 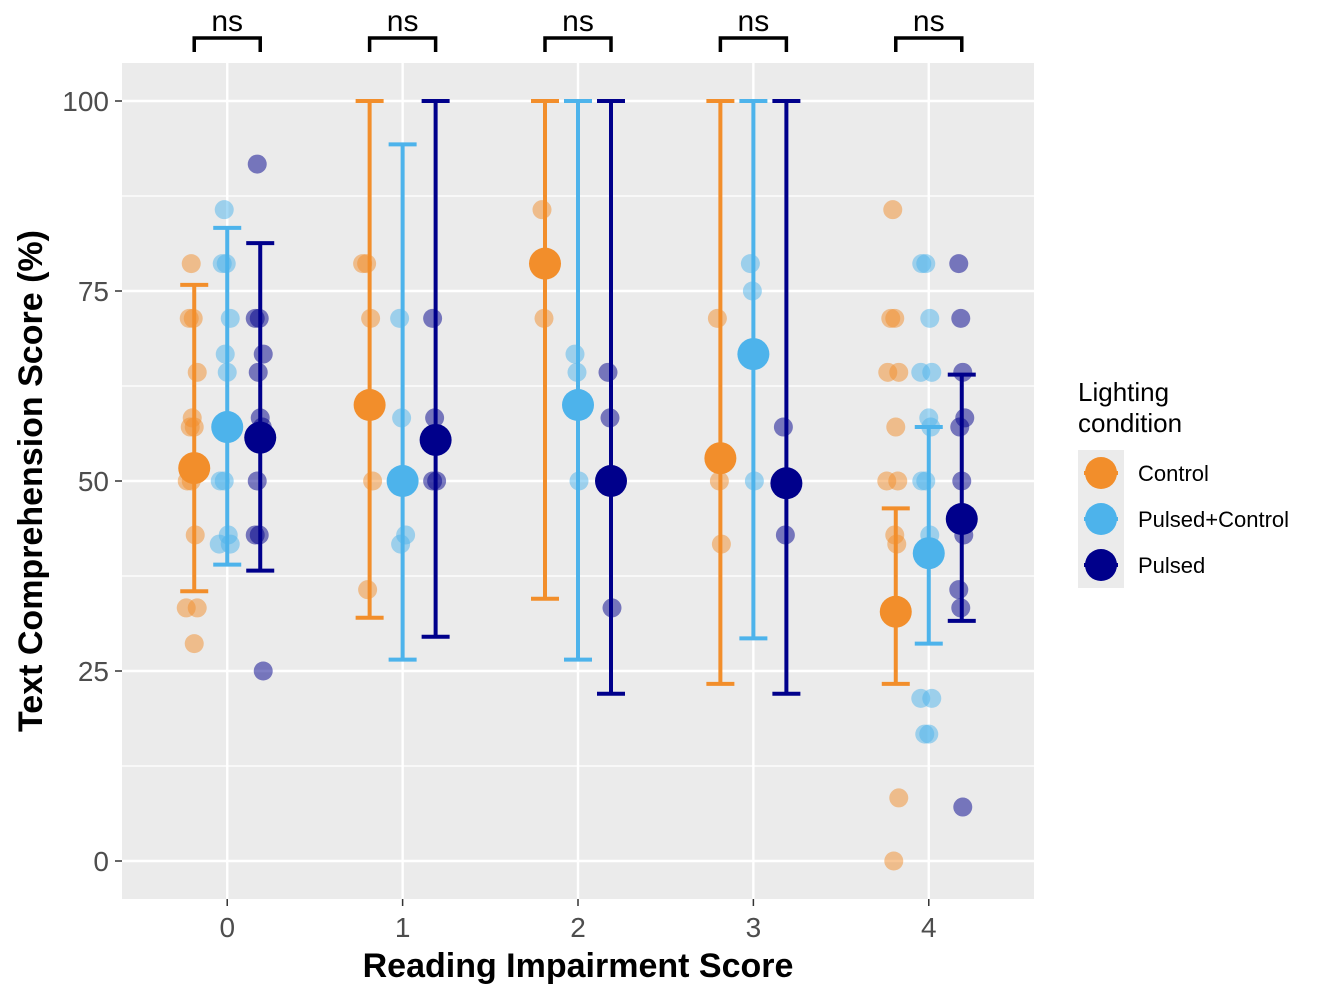 What do you see at coordinates (578, 966) in the screenshot?
I see `x-axis-title: Reading Impairment Score` at bounding box center [578, 966].